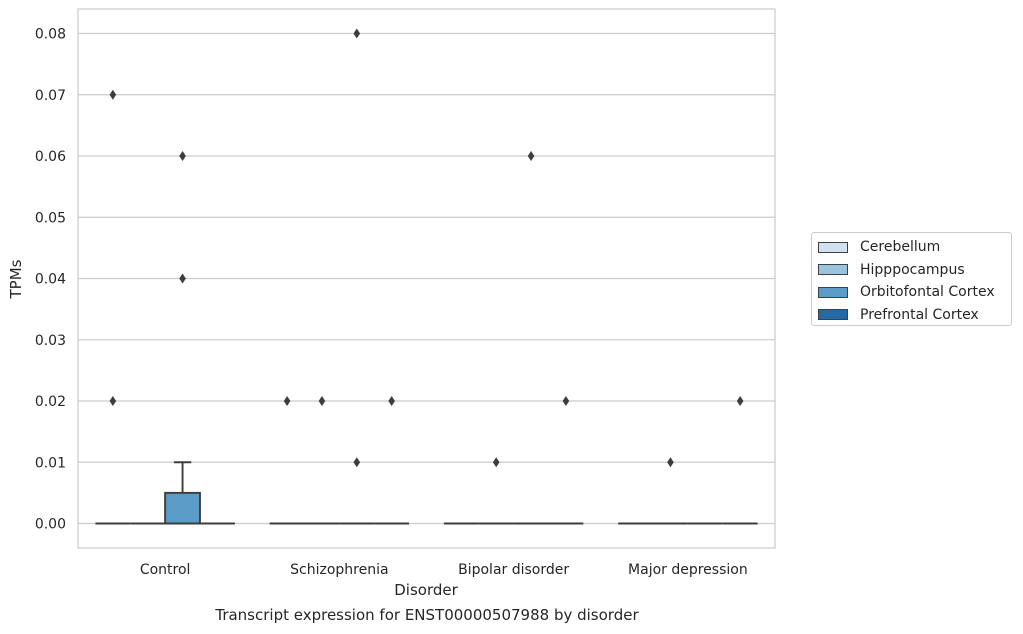  I want to click on legend-label: Hipppocampus, so click(912, 269).